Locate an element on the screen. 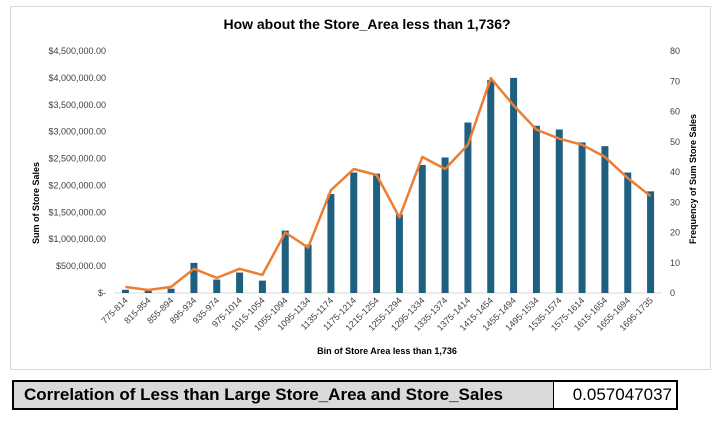 This screenshot has width=726, height=432. y2-tick-label: 80 is located at coordinates (675, 51).